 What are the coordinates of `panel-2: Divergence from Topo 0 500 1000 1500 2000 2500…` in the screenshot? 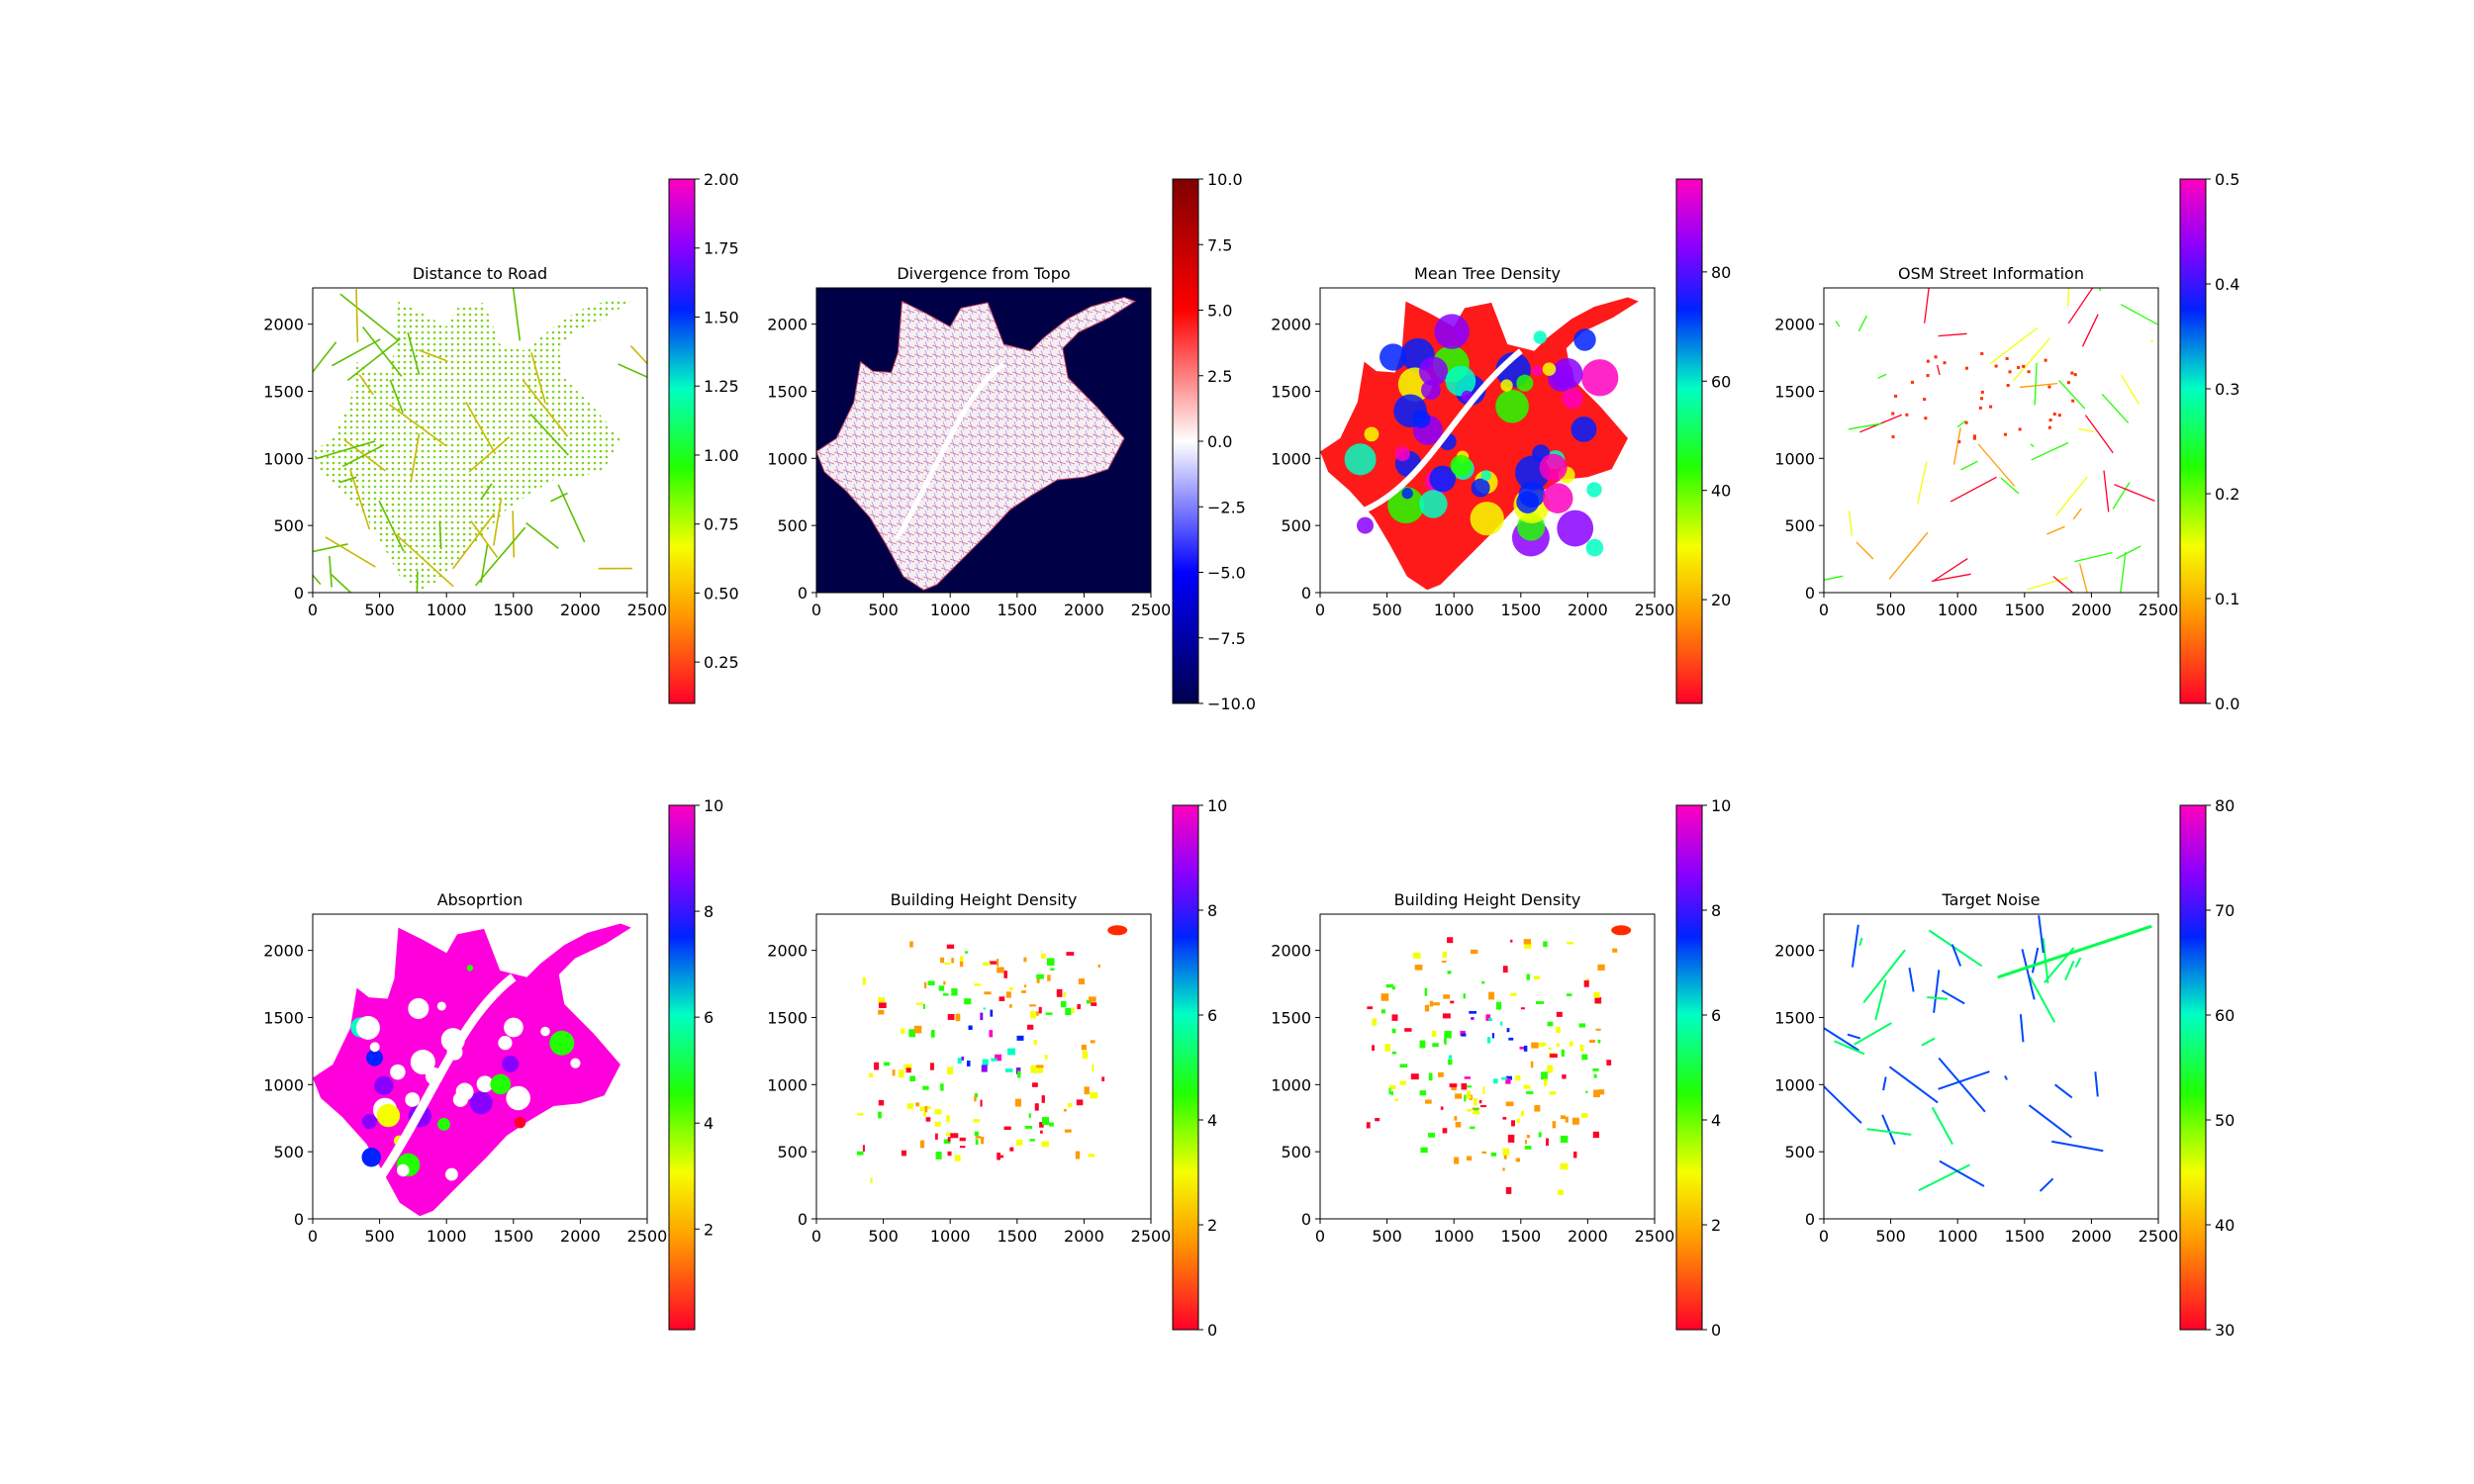 It's located at (1012, 441).